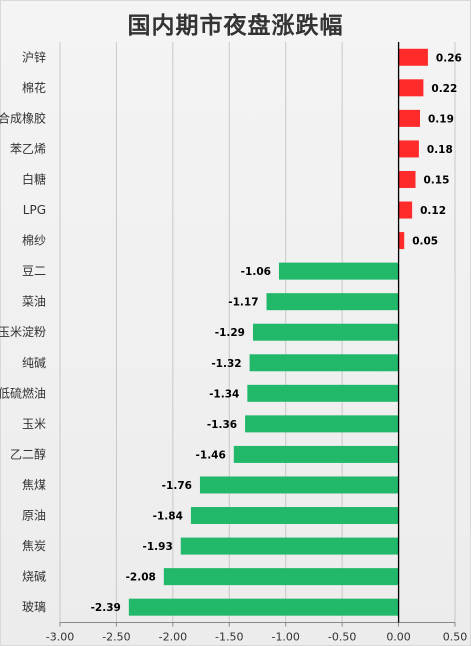 The height and width of the screenshot is (646, 471). Describe the element at coordinates (437, 180) in the screenshot. I see `data-label: 0.15` at that location.